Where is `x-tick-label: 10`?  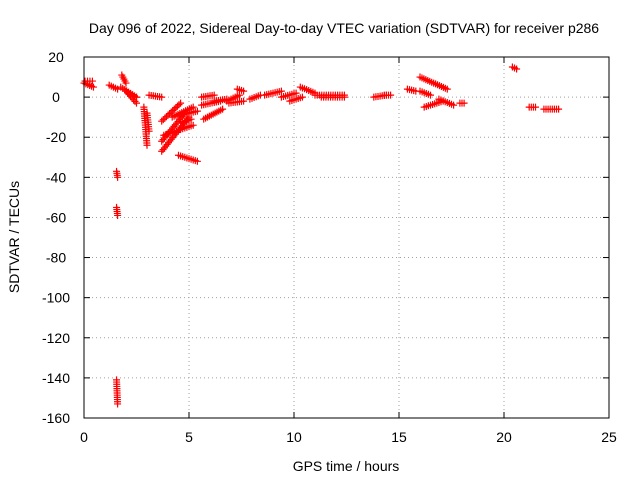 x-tick-label: 10 is located at coordinates (294, 437).